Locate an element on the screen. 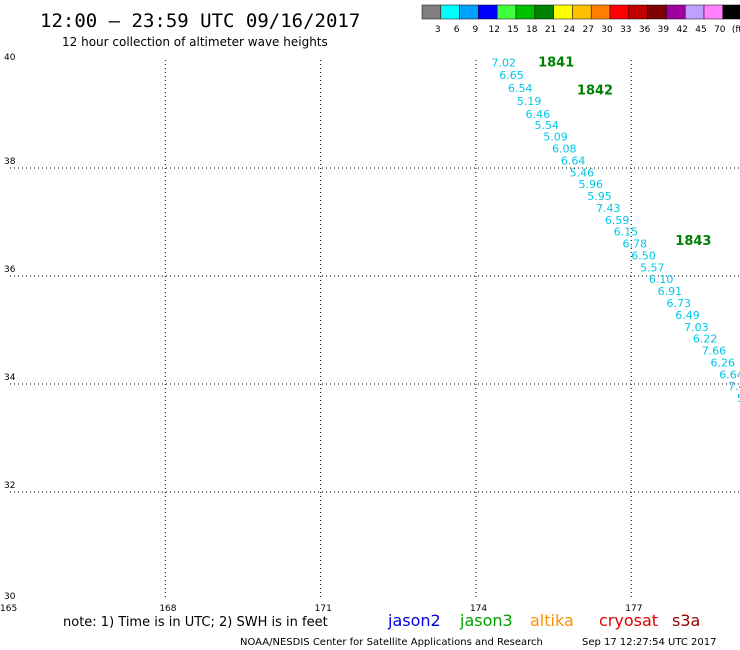 The height and width of the screenshot is (650, 740). y-tick-label: 30 is located at coordinates (10, 597).